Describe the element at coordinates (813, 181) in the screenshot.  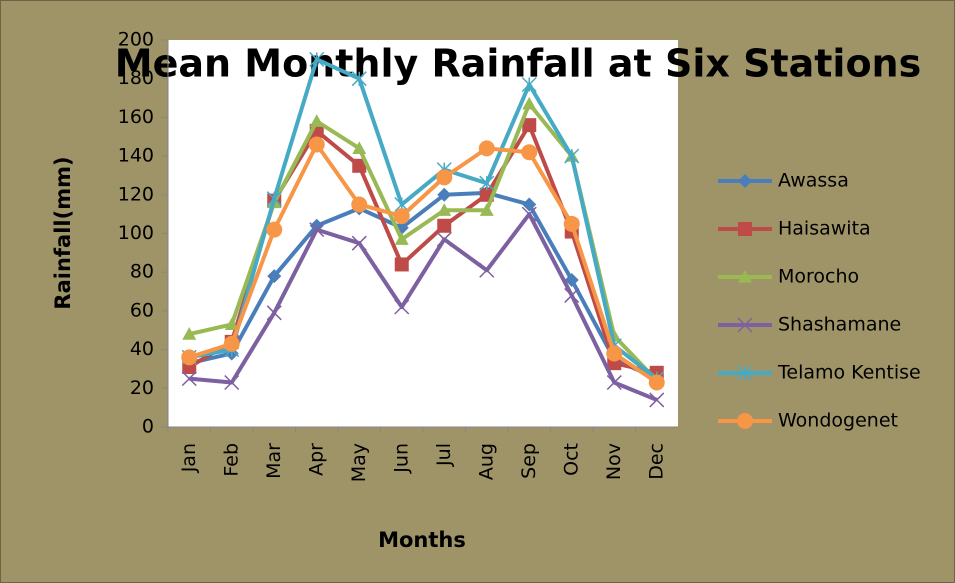
I see `legend-label: Awassa` at that location.